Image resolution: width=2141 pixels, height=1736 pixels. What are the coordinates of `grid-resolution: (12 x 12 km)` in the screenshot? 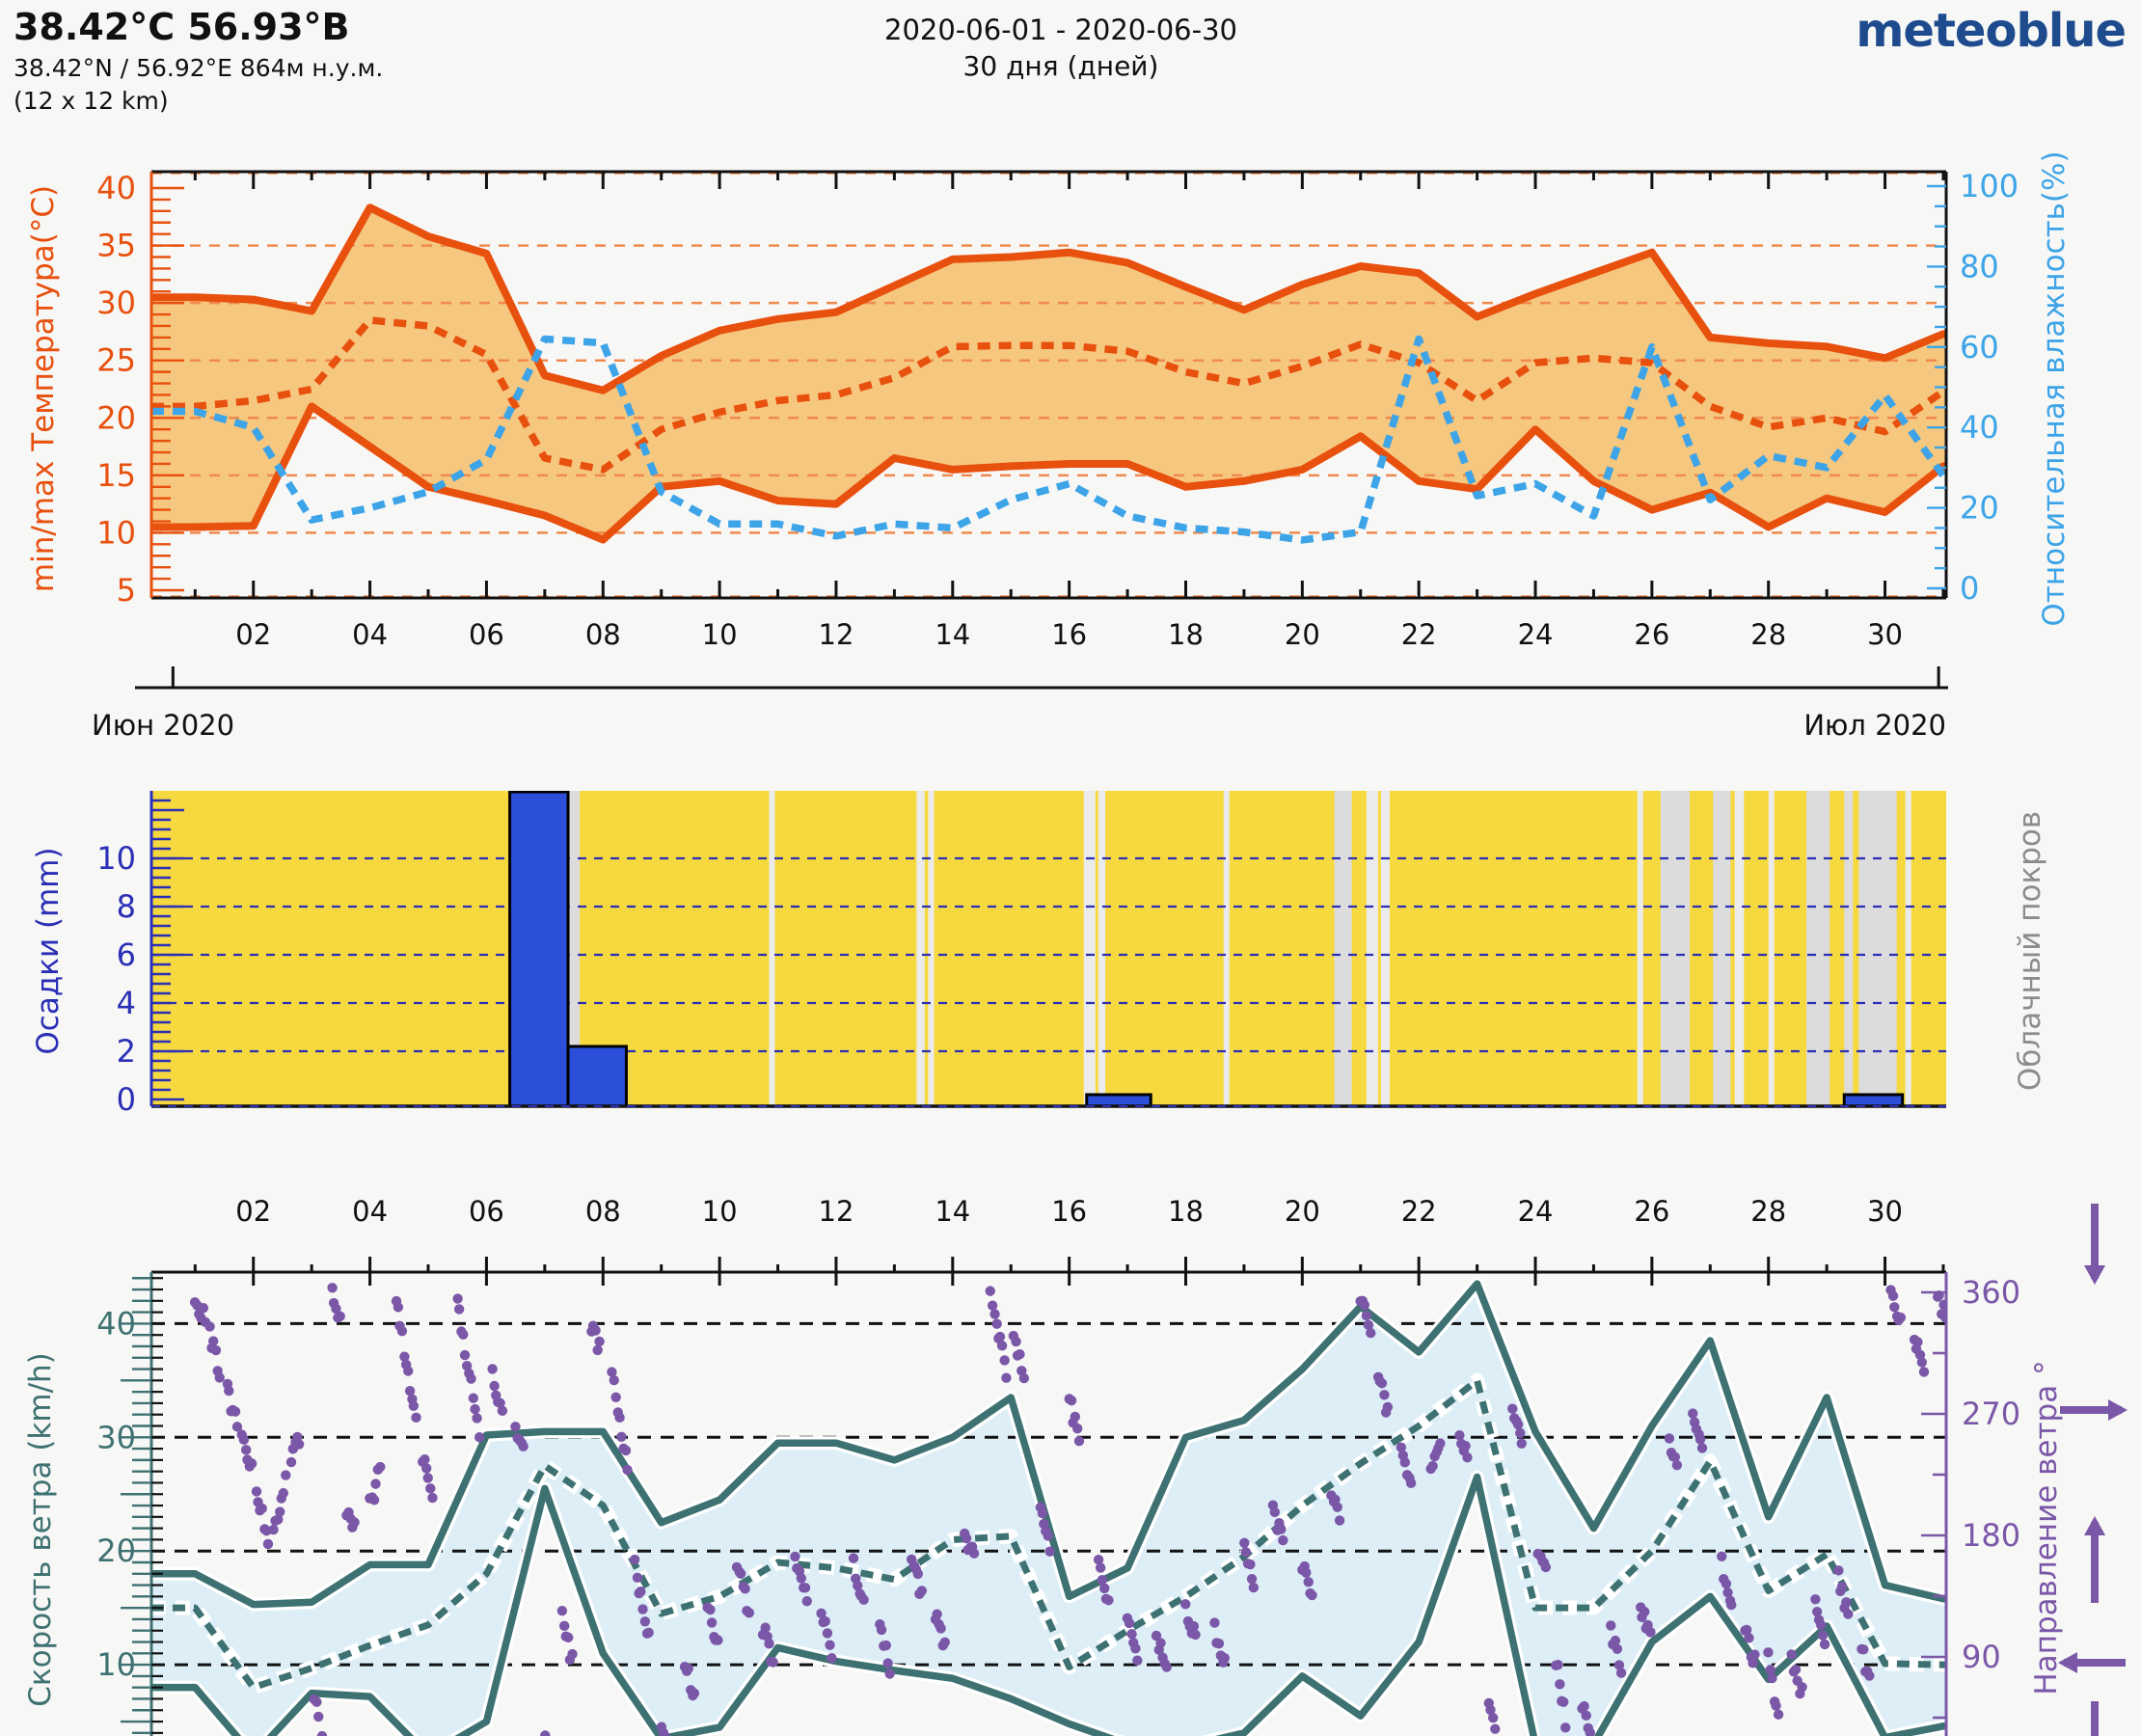 It's located at (91, 101).